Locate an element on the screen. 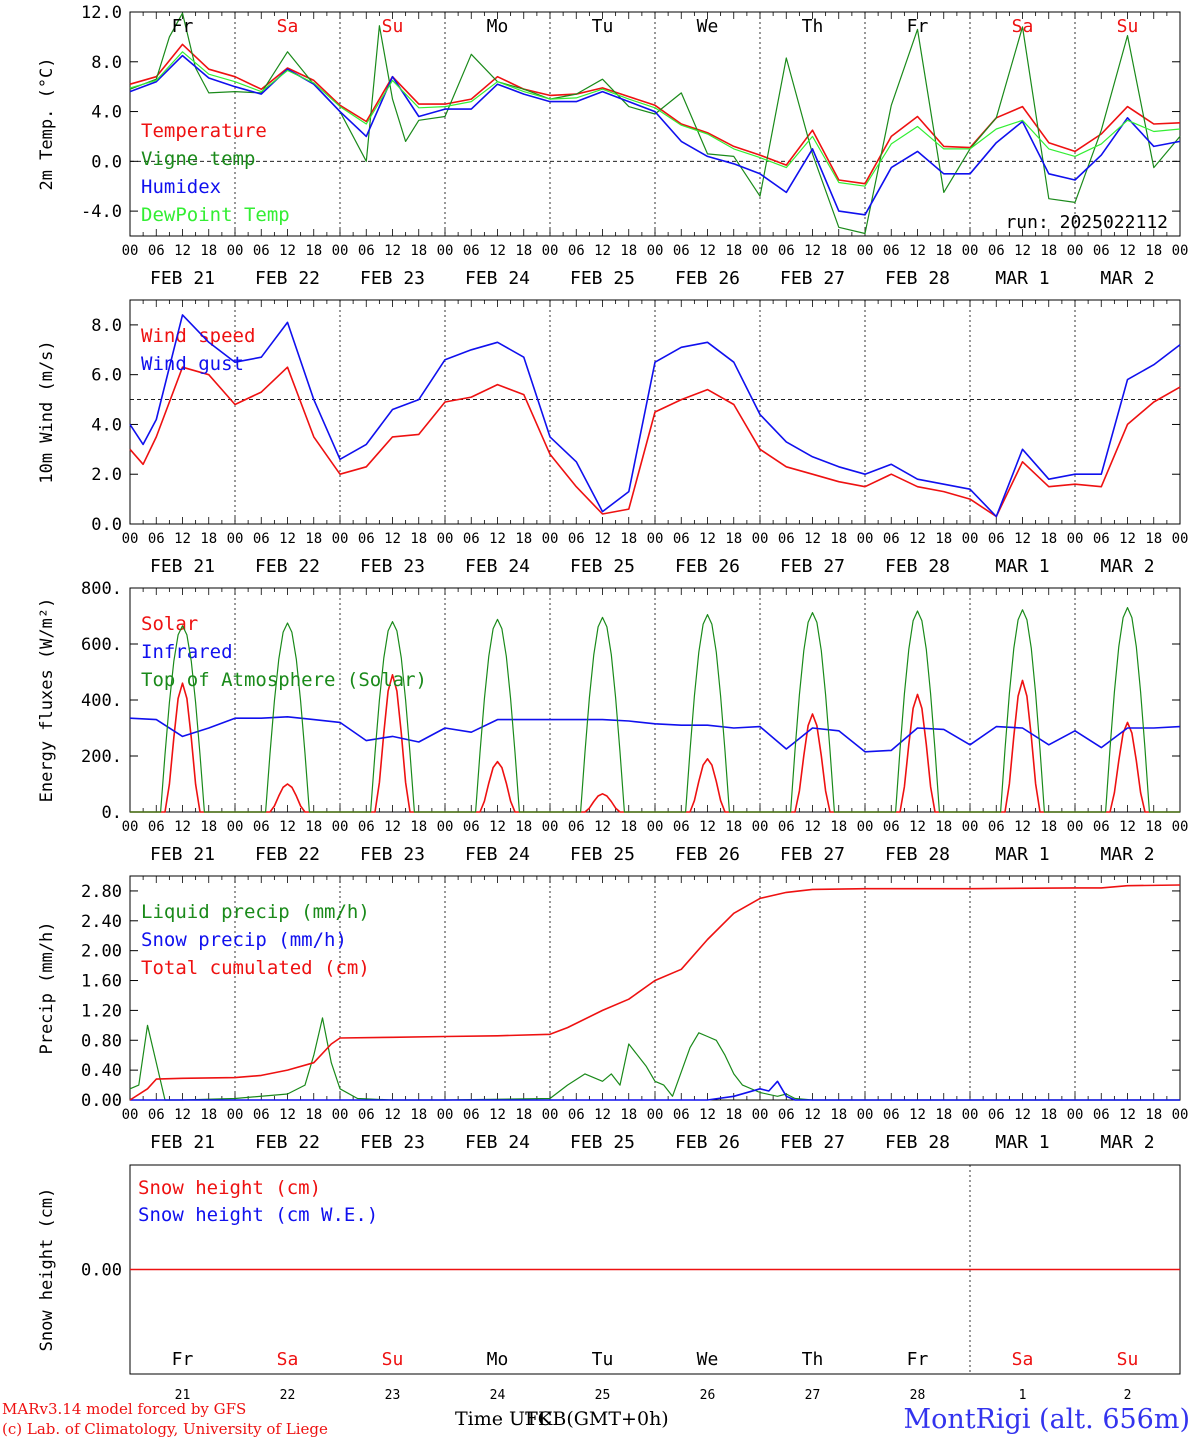 The width and height of the screenshot is (1194, 1440). weekday-label: We is located at coordinates (708, 26).